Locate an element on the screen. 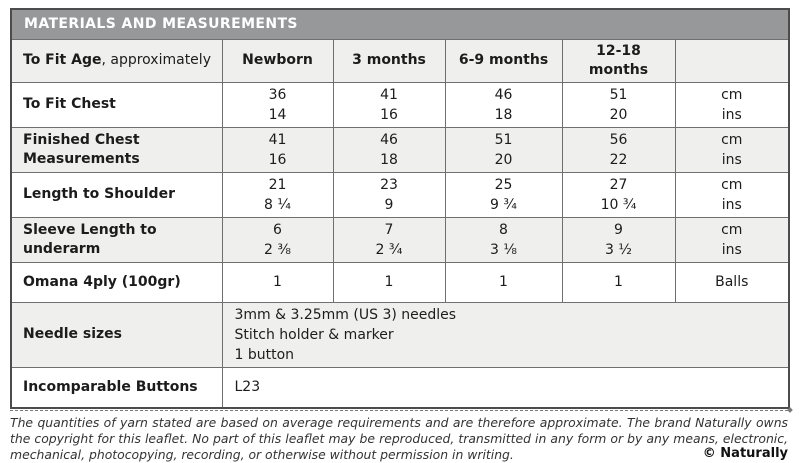 The width and height of the screenshot is (800, 463). value-cell: 21 8 ¼ is located at coordinates (277, 194).